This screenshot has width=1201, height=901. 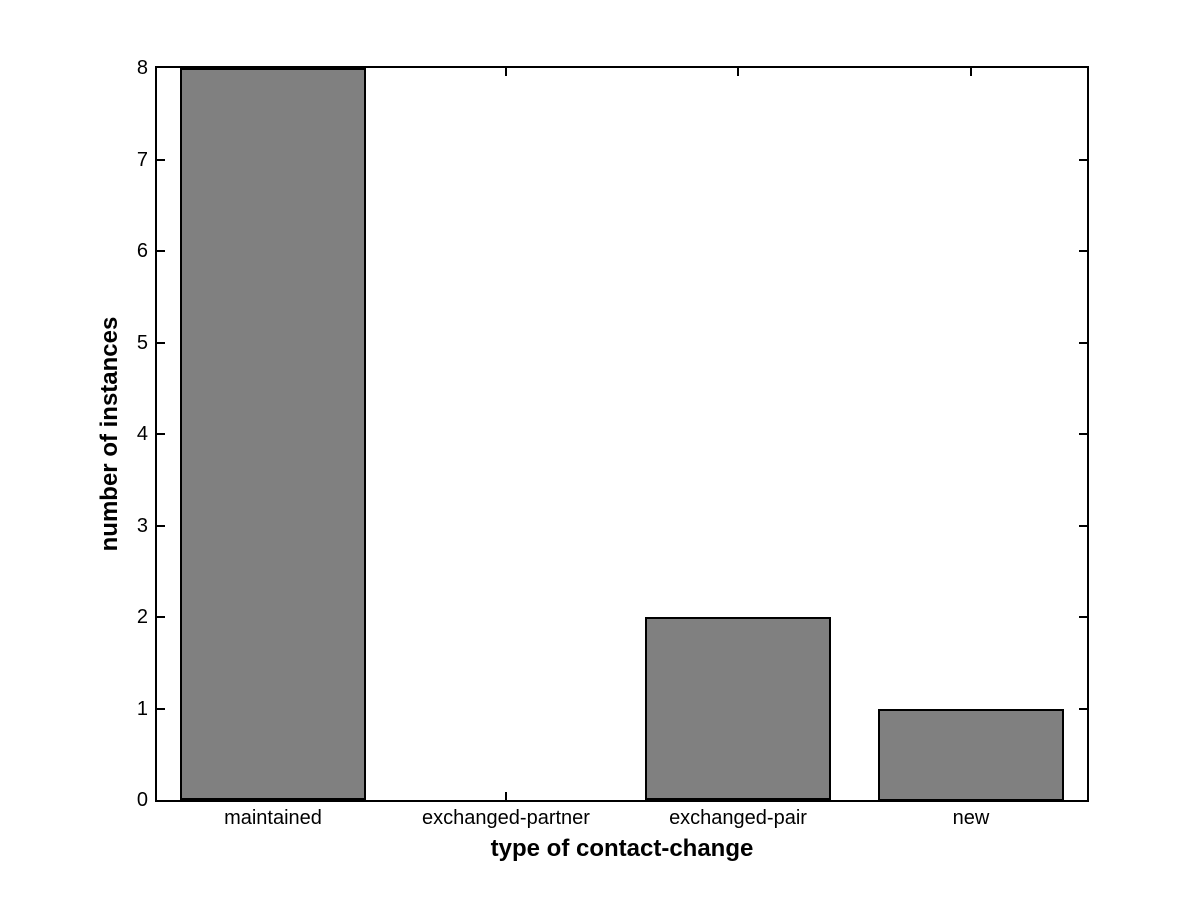 What do you see at coordinates (142, 68) in the screenshot?
I see `y-tick-label: 8` at bounding box center [142, 68].